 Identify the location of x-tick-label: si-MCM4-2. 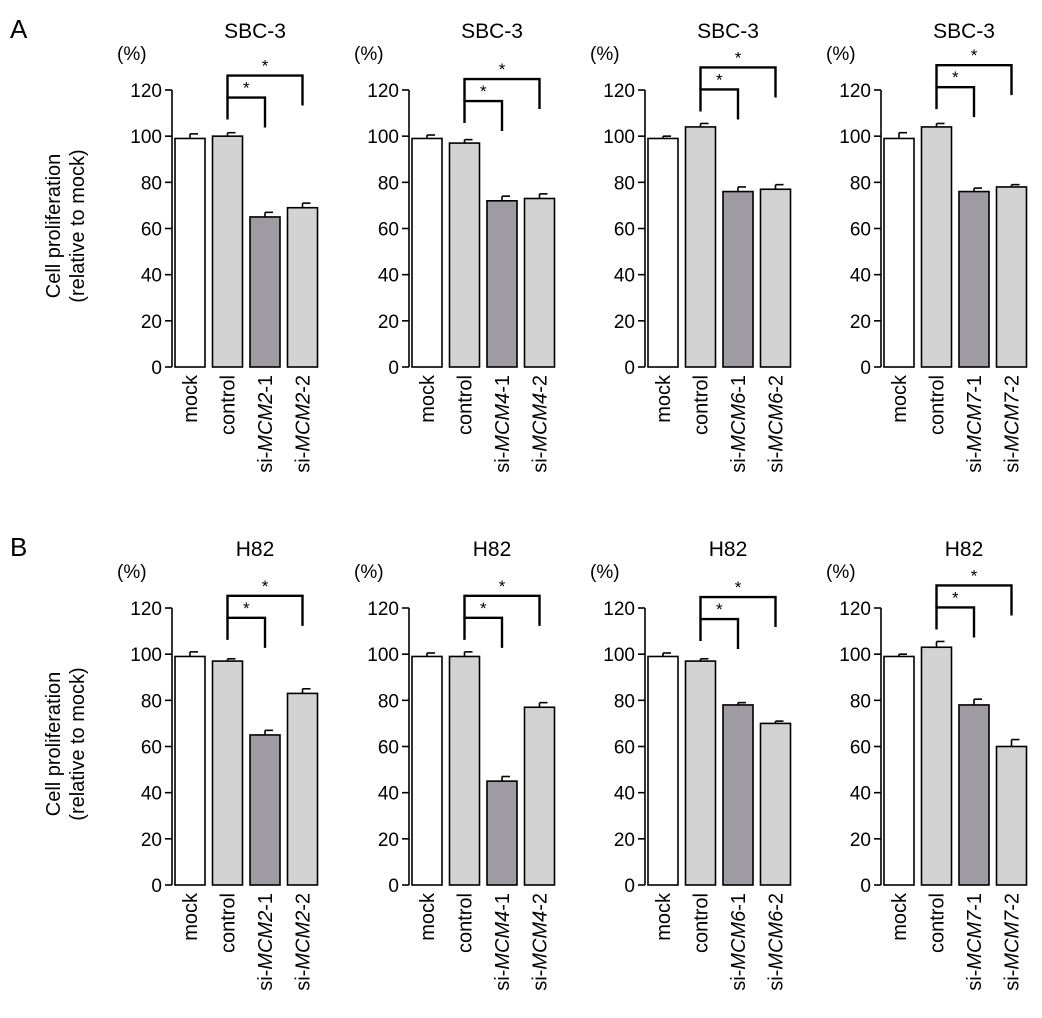
(541, 942).